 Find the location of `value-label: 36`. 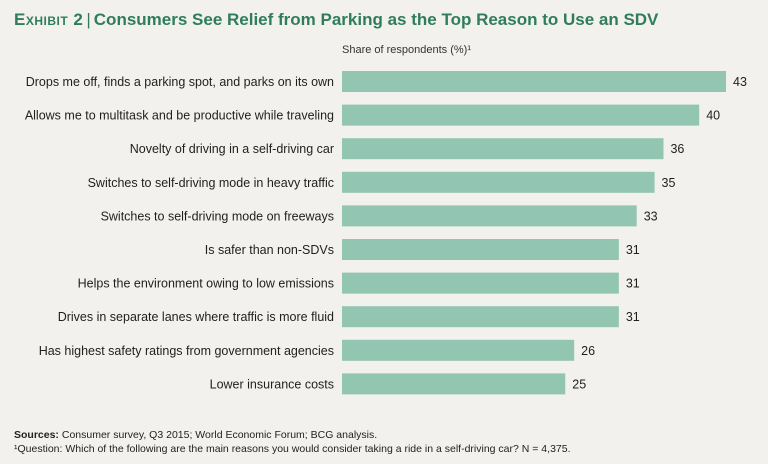

value-label: 36 is located at coordinates (677, 149).